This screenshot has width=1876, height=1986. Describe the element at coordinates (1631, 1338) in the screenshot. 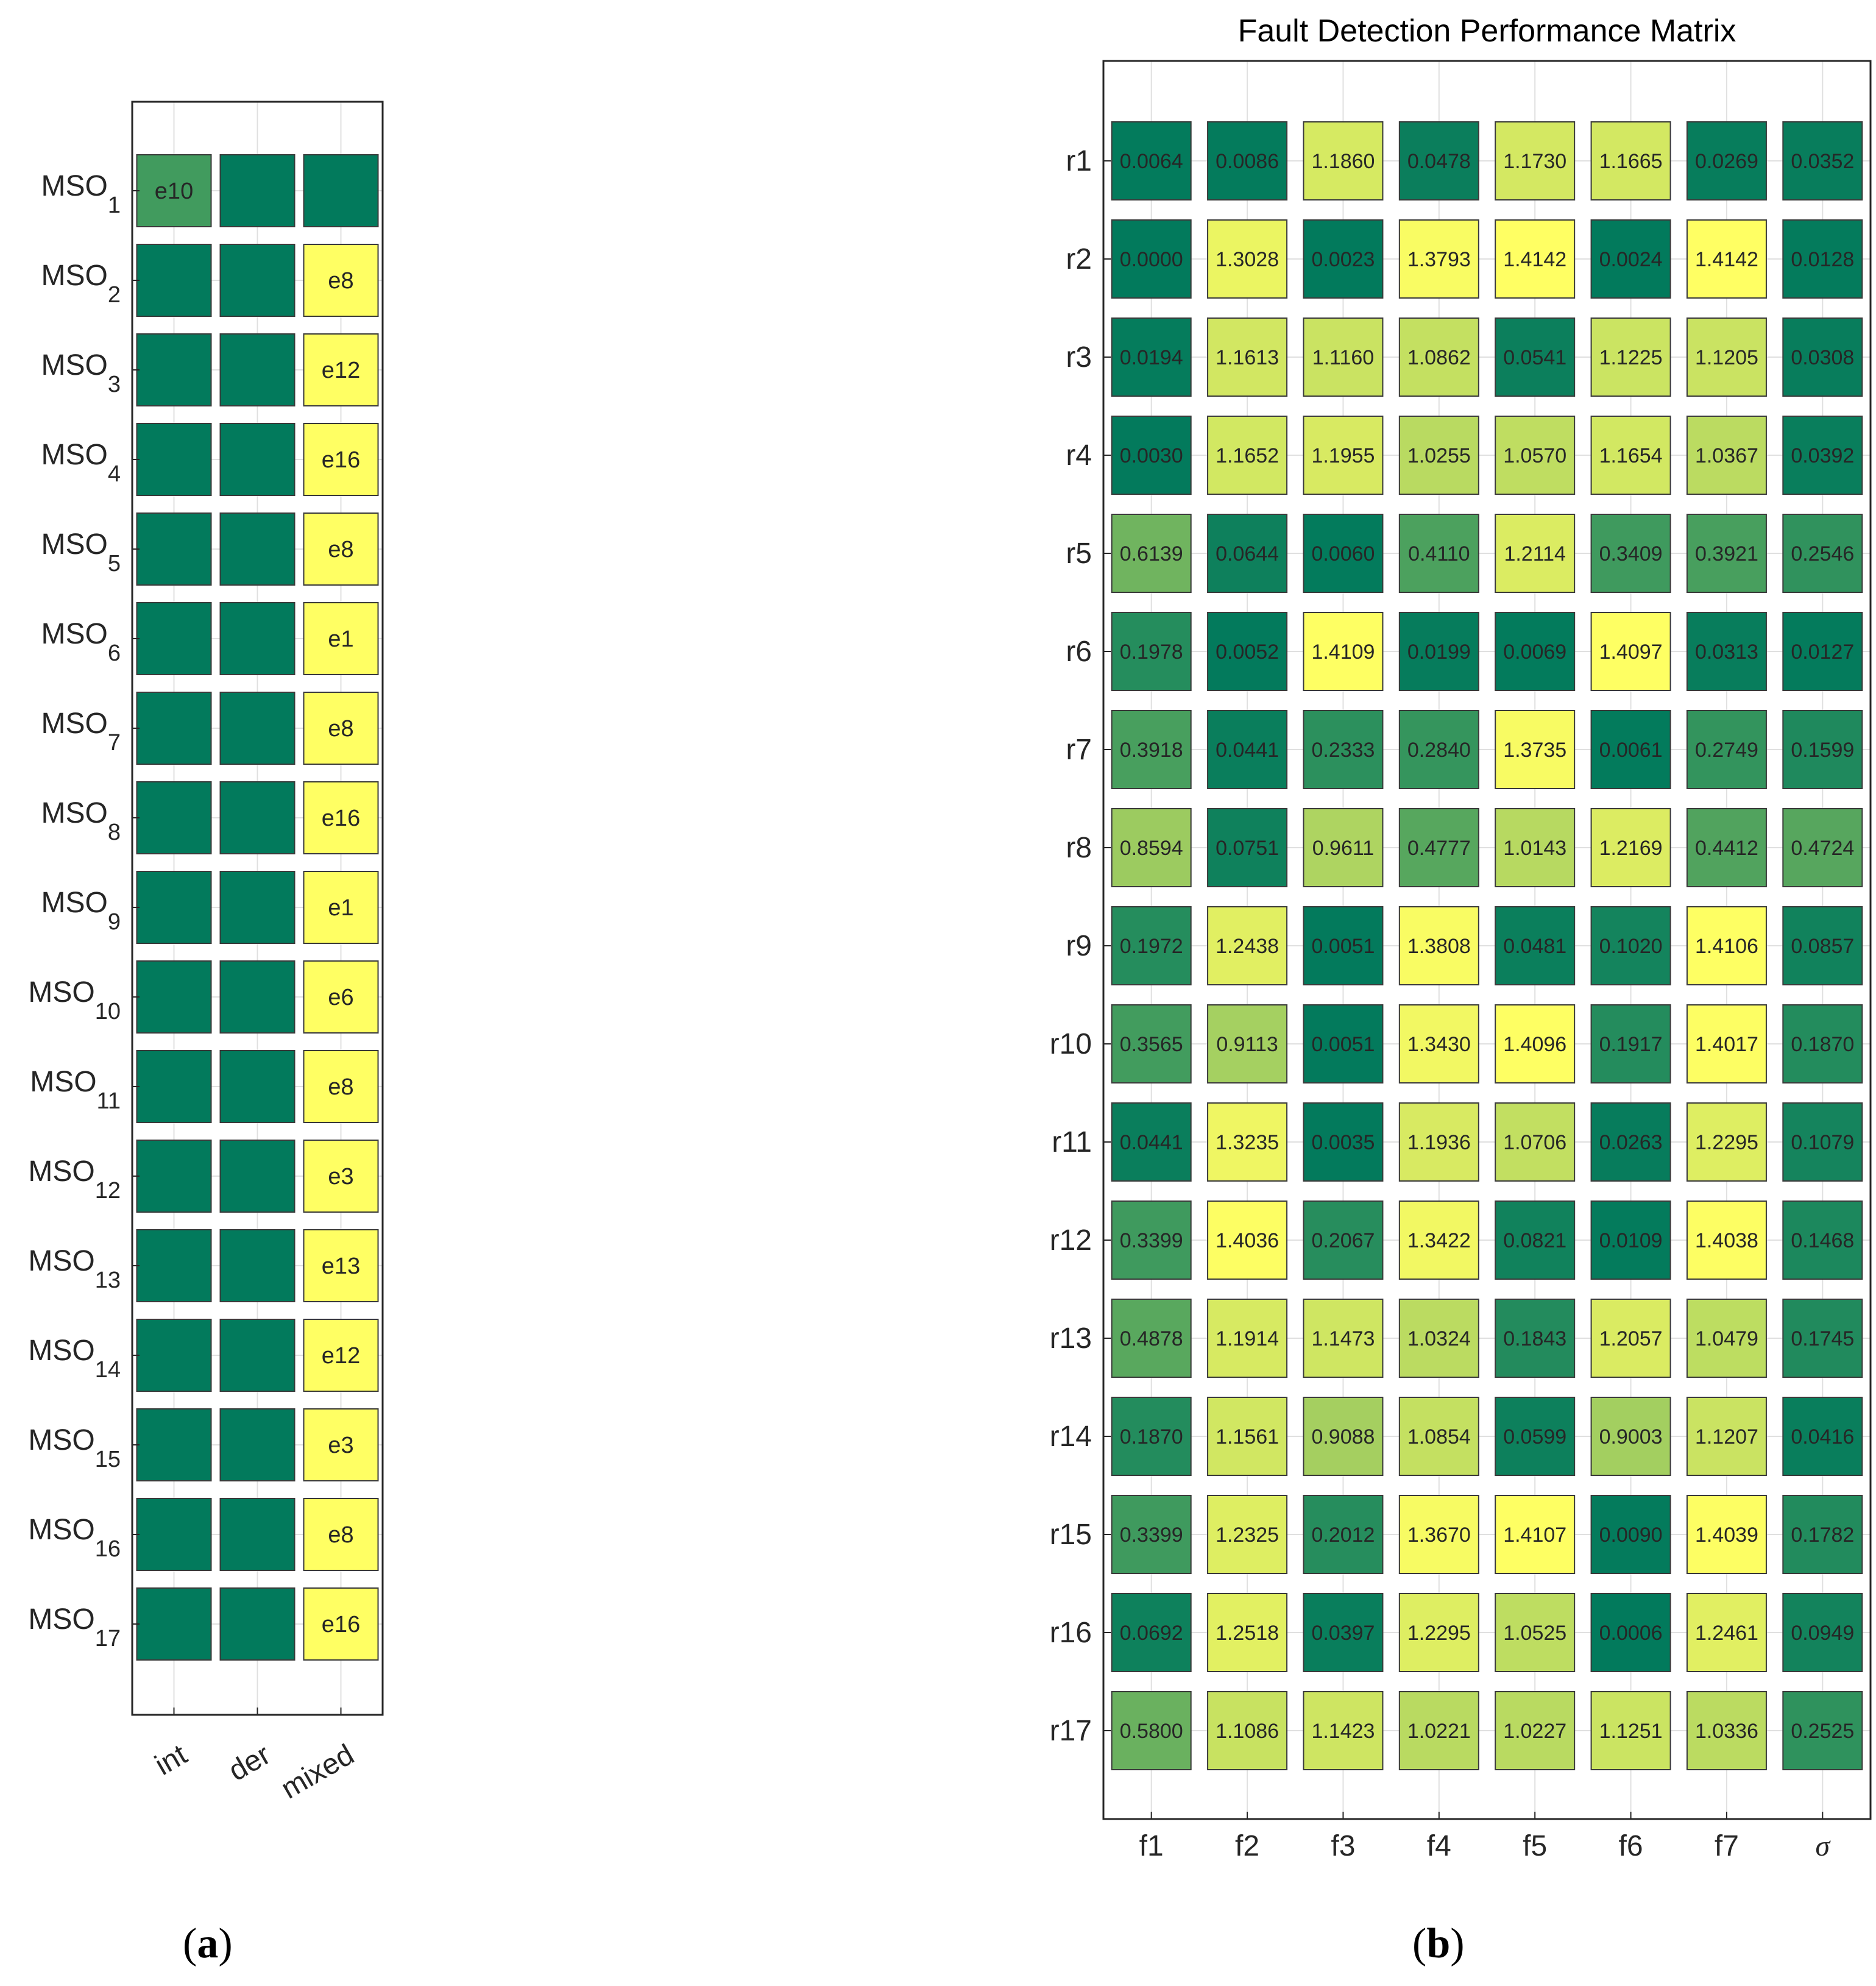

I see `plot-b-cell-value: 1.2057` at that location.